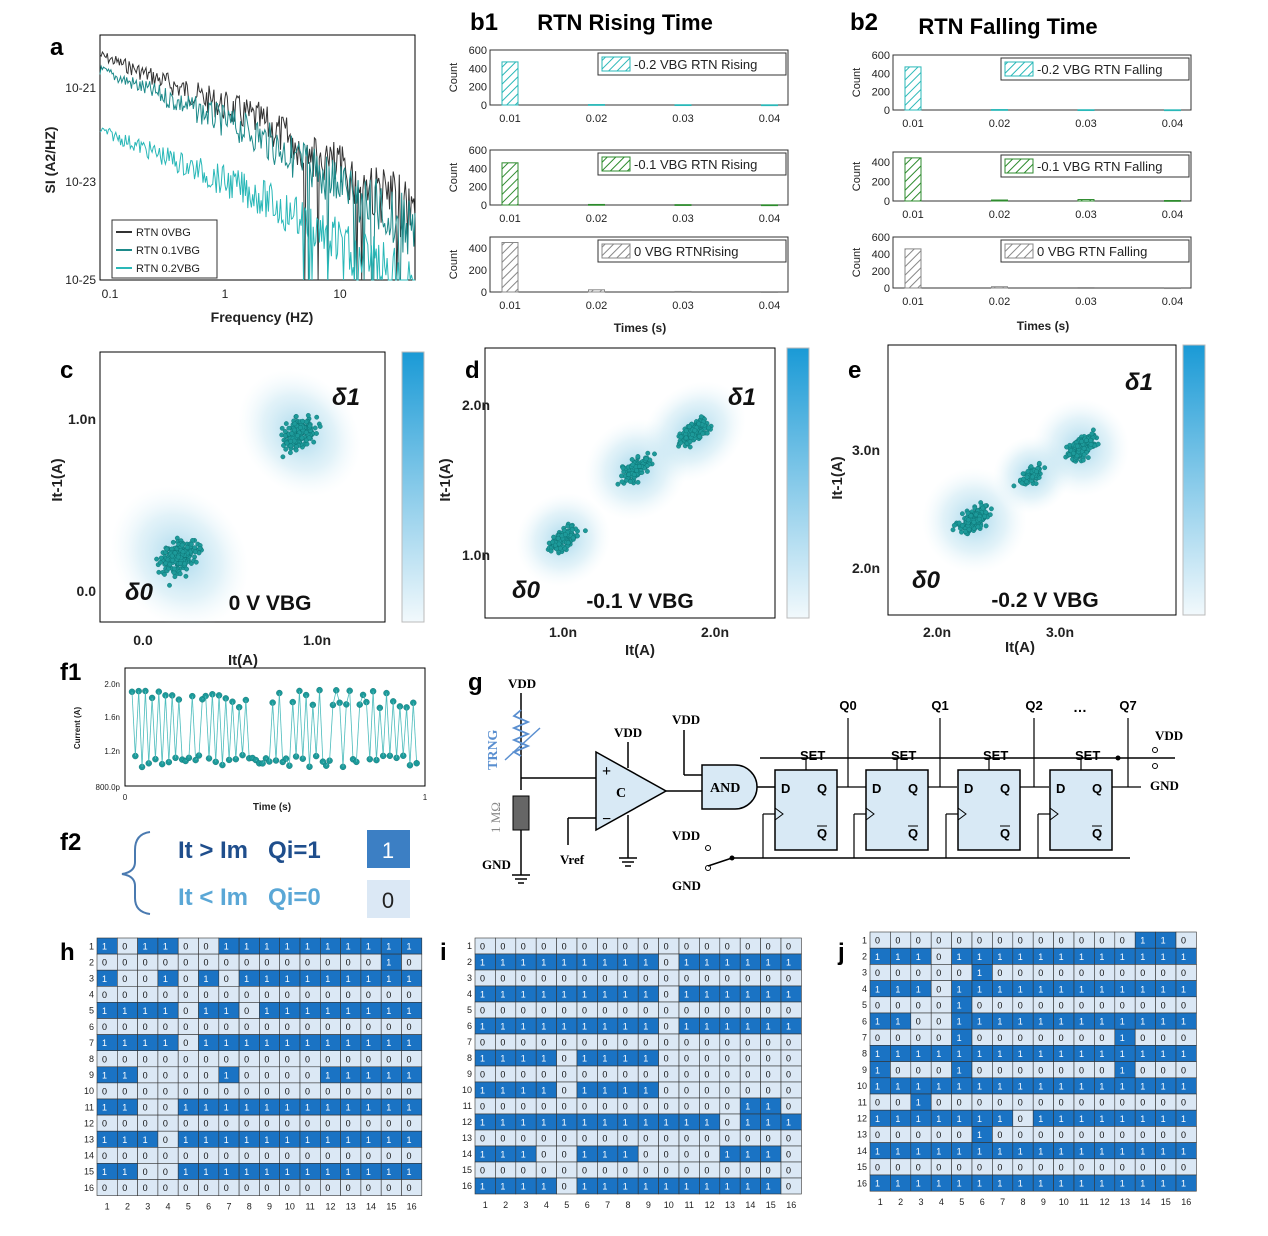  Describe the element at coordinates (1172, 302) in the screenshot. I see `hist-b2-2-xtick-3: 0.04` at that location.